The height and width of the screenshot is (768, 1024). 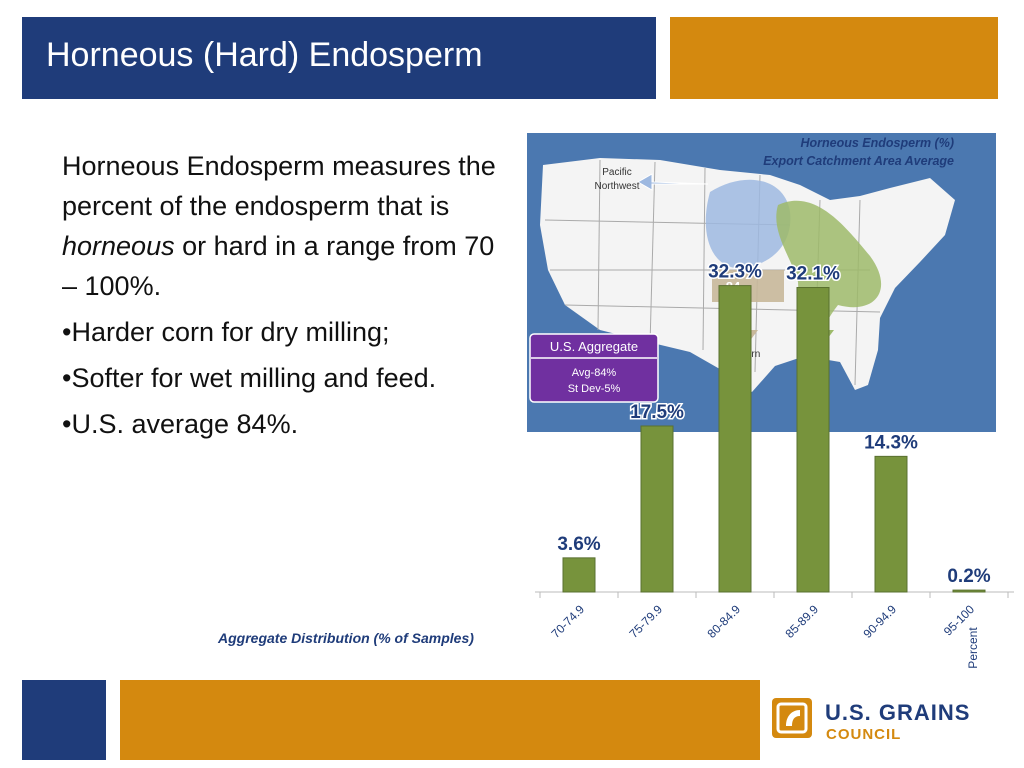 I want to click on x-axis-title: Percent, so click(x=973, y=648).